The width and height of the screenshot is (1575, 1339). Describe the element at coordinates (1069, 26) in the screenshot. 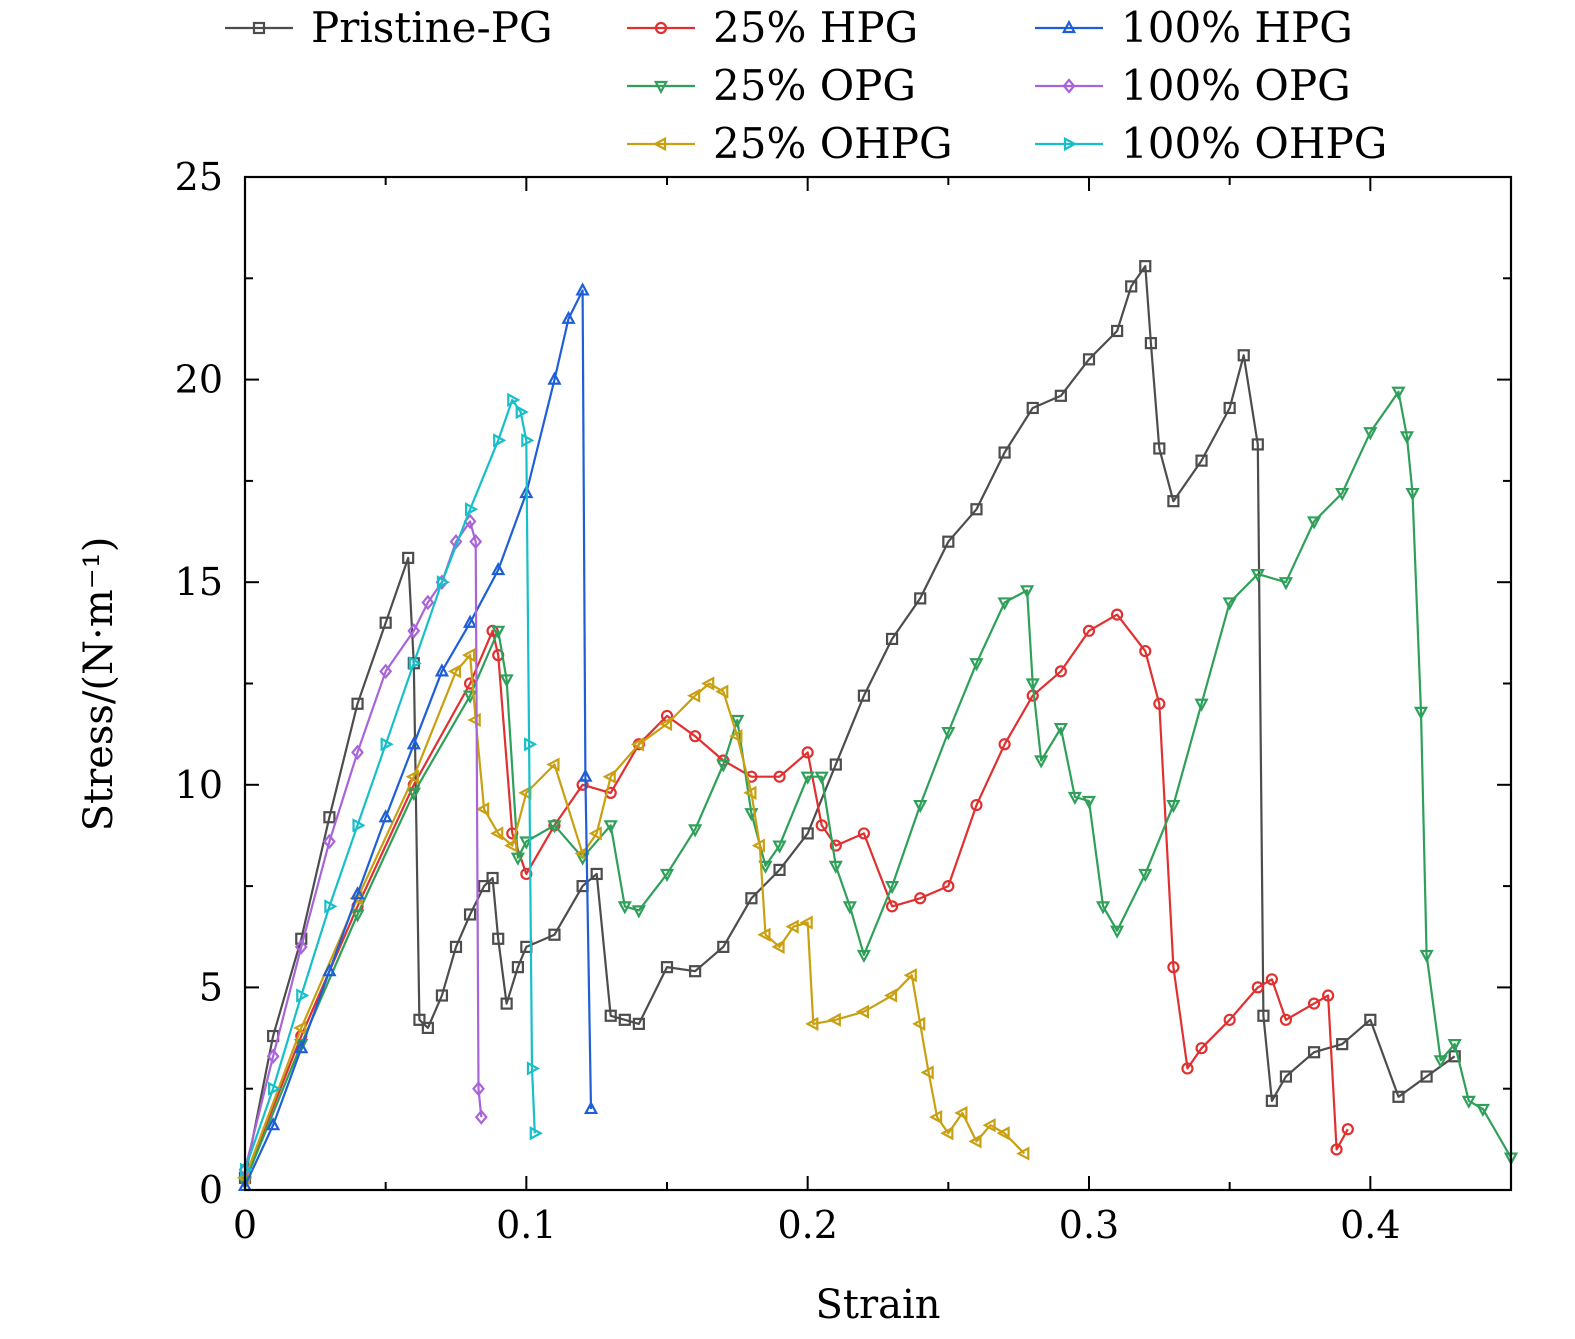

I see `legend-swatch-marker` at that location.